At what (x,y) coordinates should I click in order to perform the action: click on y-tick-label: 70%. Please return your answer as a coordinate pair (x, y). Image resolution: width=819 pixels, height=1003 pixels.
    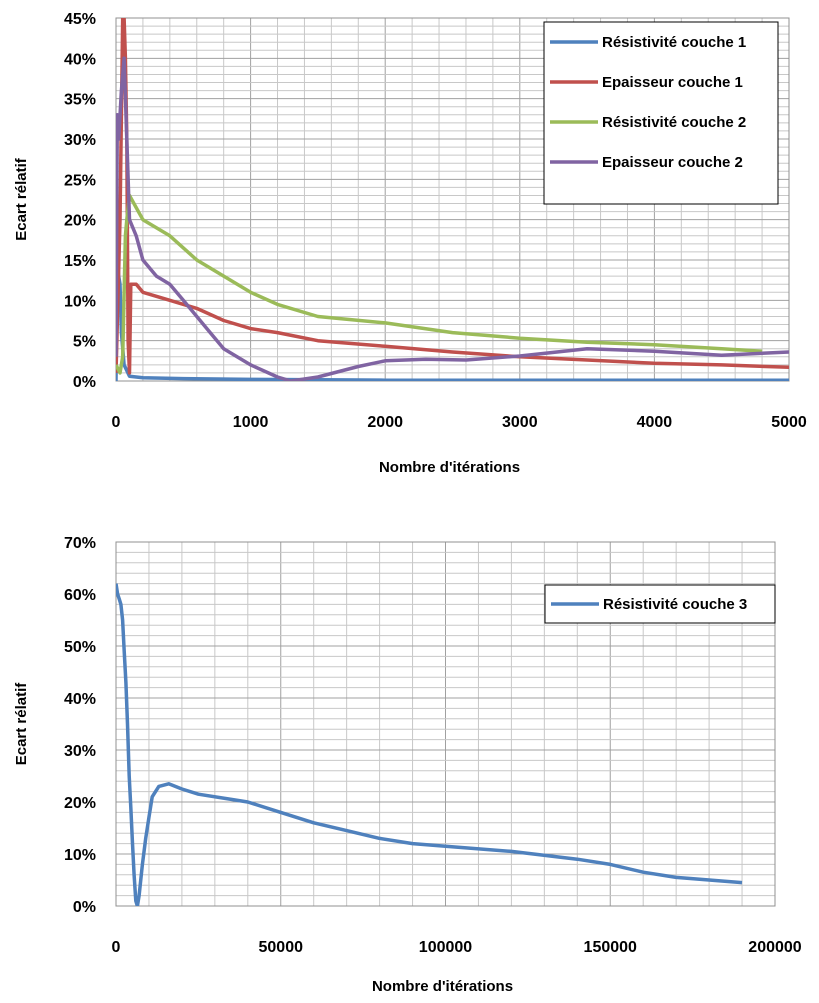
    Looking at the image, I should click on (80, 543).